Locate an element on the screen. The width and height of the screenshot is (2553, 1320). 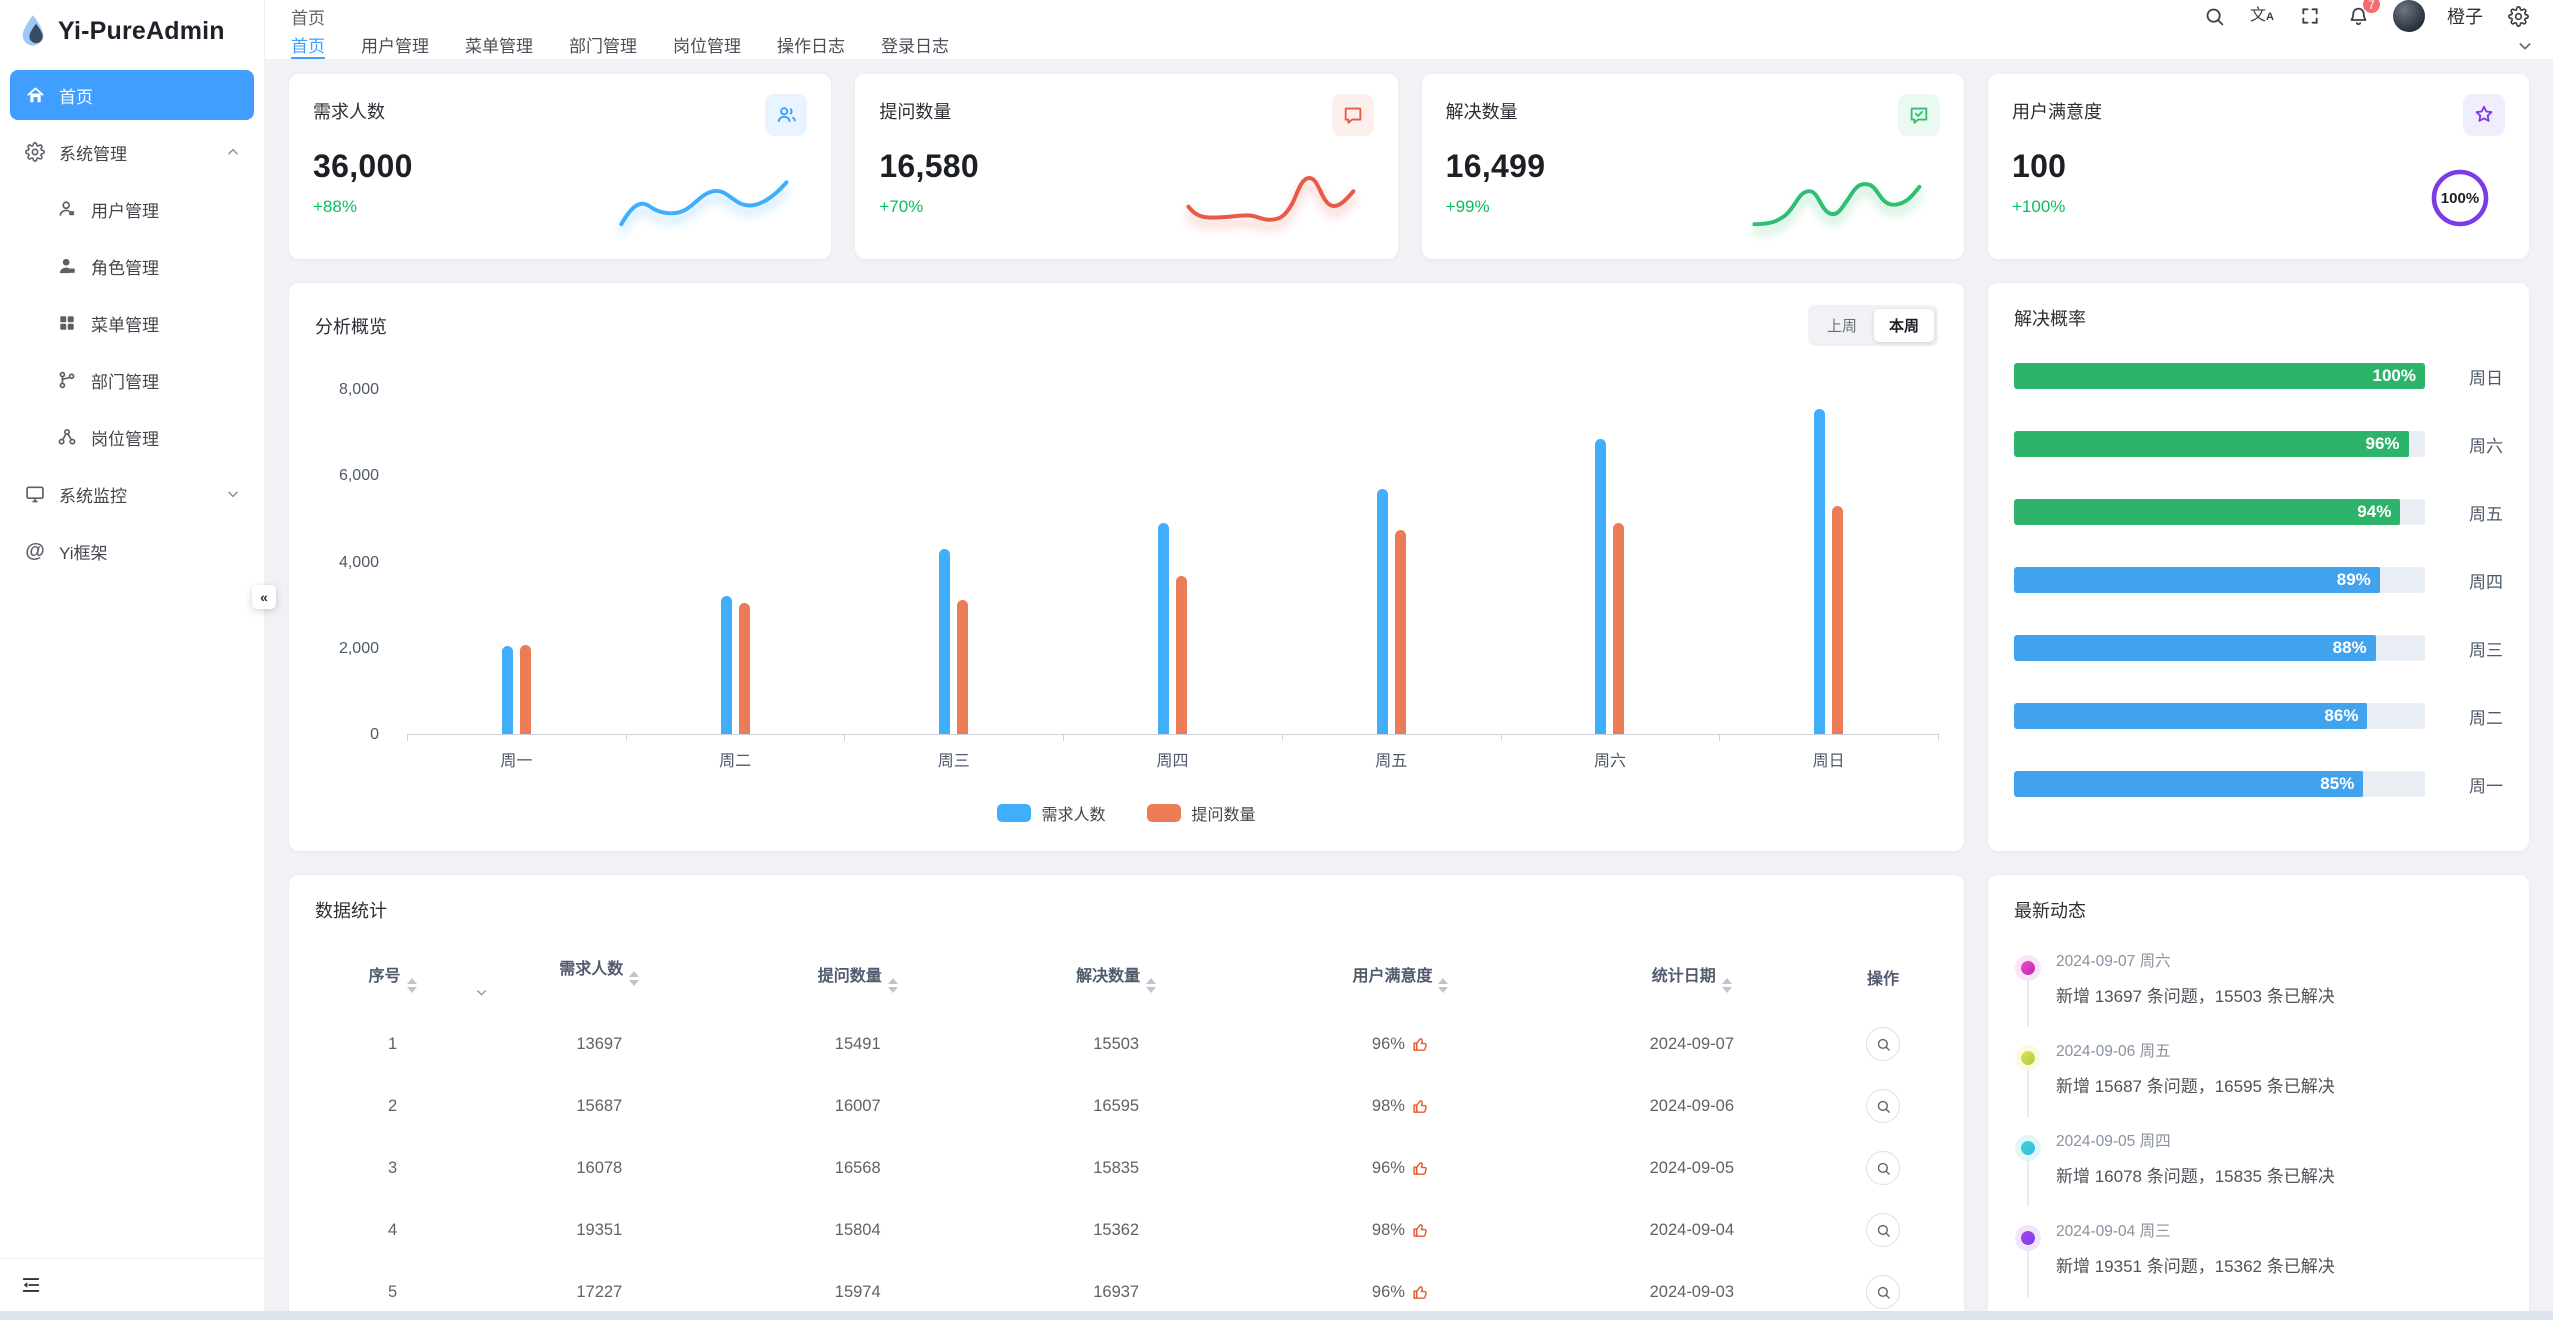
sidebar-collapse-fab: « is located at coordinates (264, 597).